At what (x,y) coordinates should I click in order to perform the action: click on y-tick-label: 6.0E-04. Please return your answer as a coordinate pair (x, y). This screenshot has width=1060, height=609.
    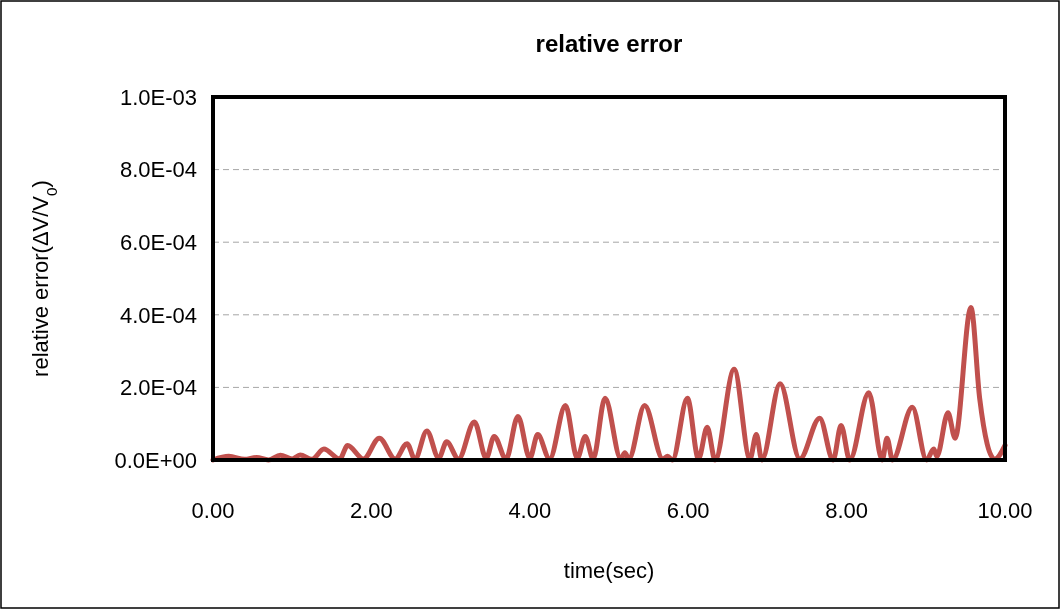
    Looking at the image, I should click on (158, 242).